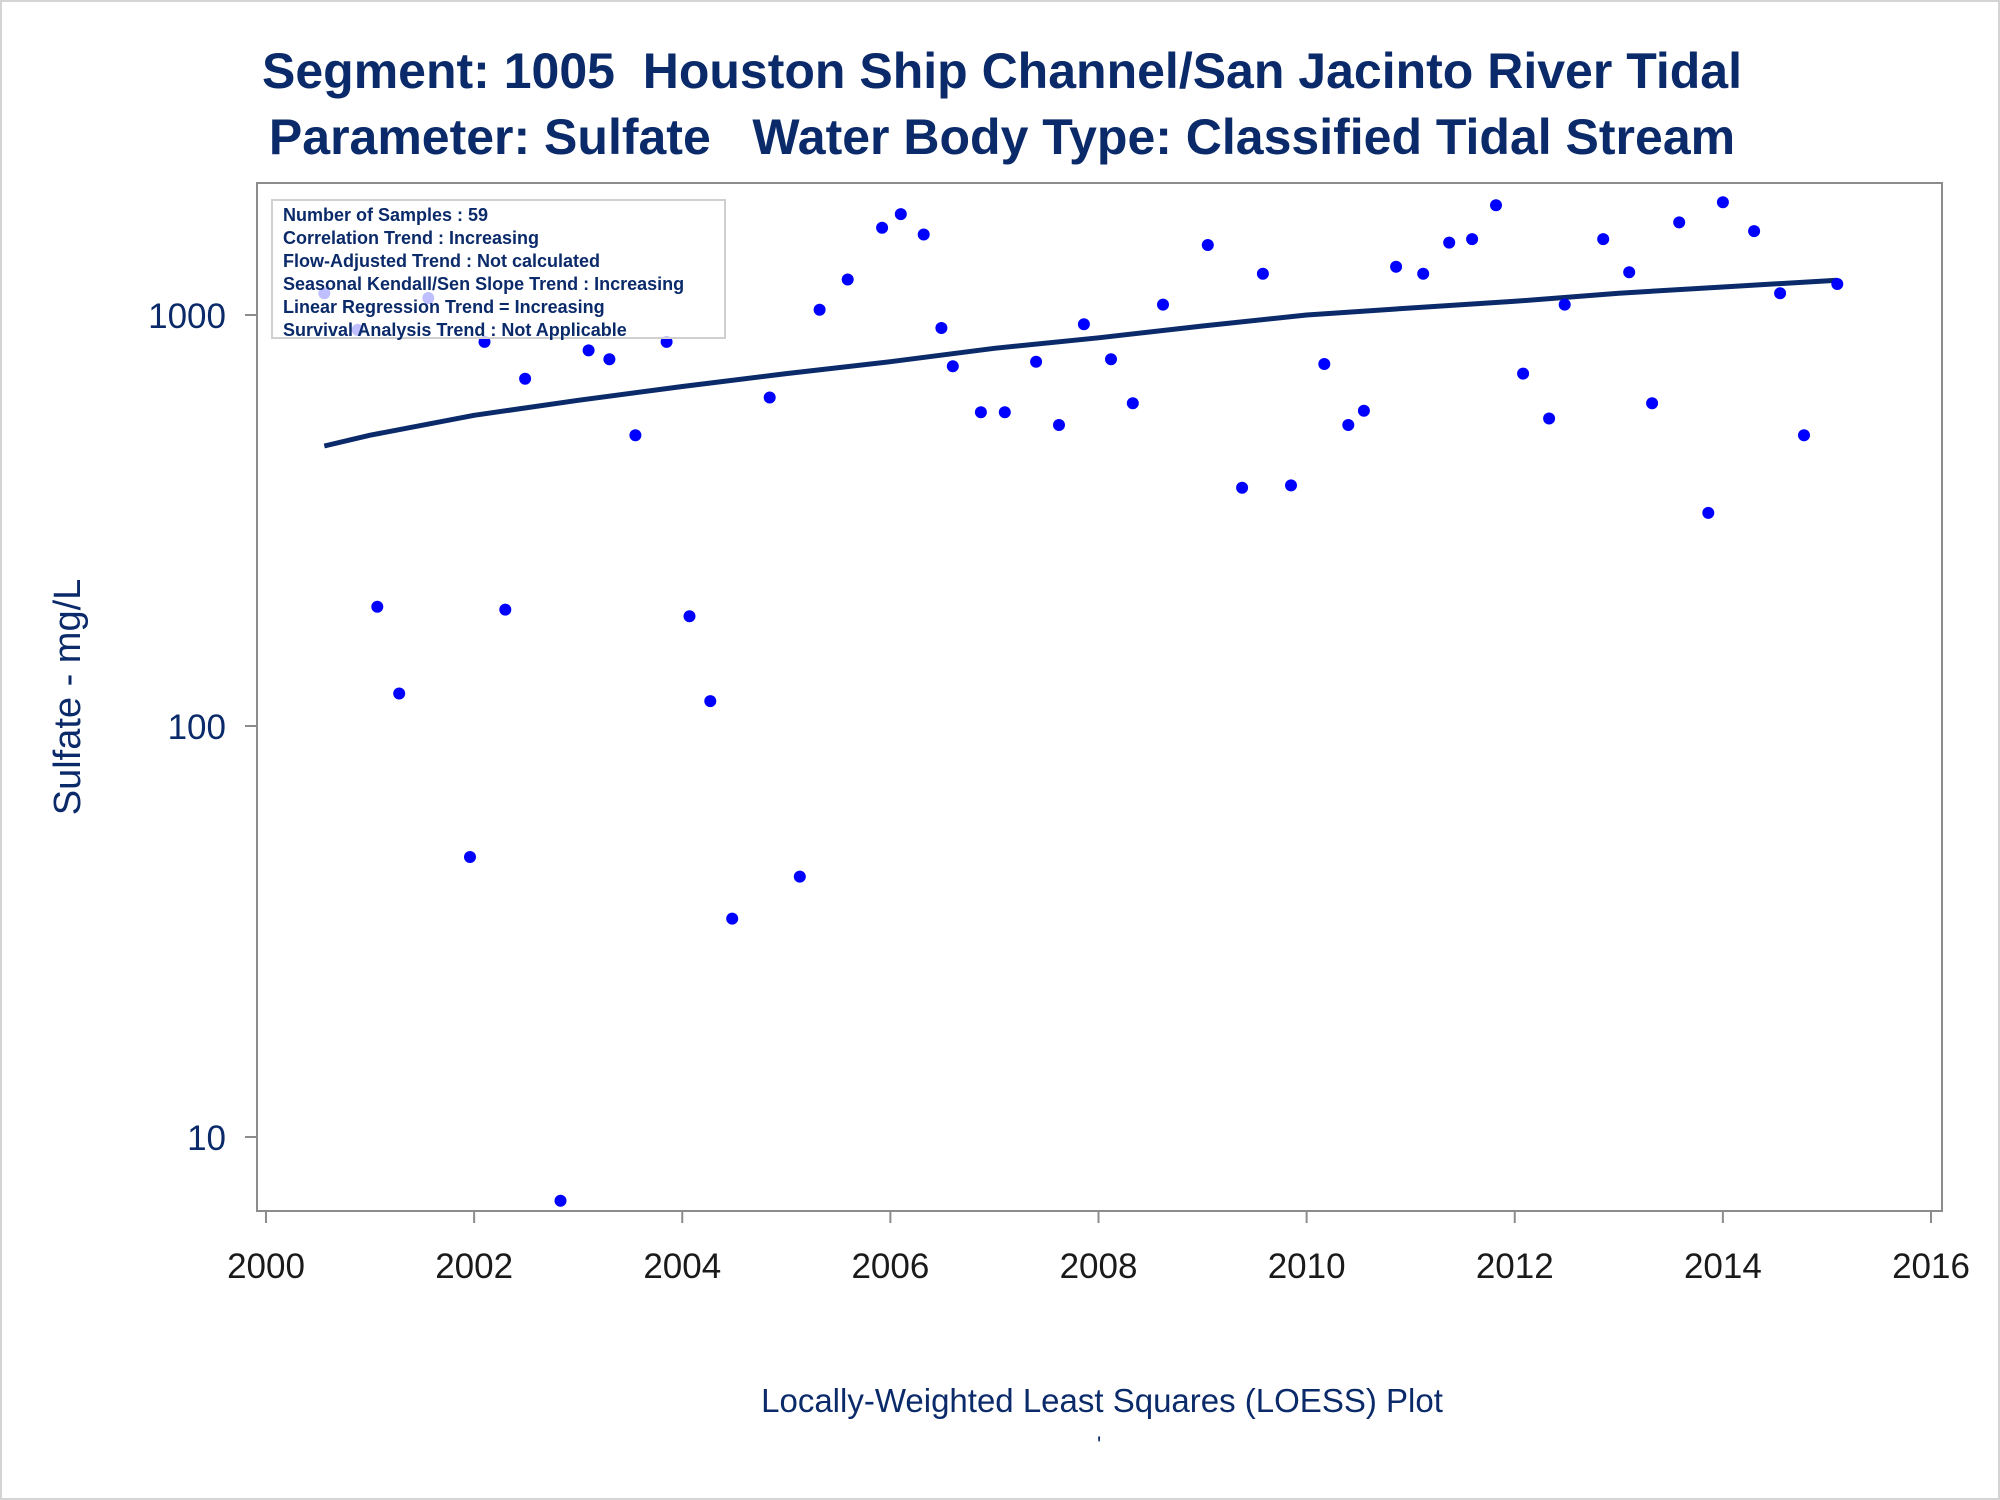  Describe the element at coordinates (474, 1266) in the screenshot. I see `x-tick-label: 2002` at that location.